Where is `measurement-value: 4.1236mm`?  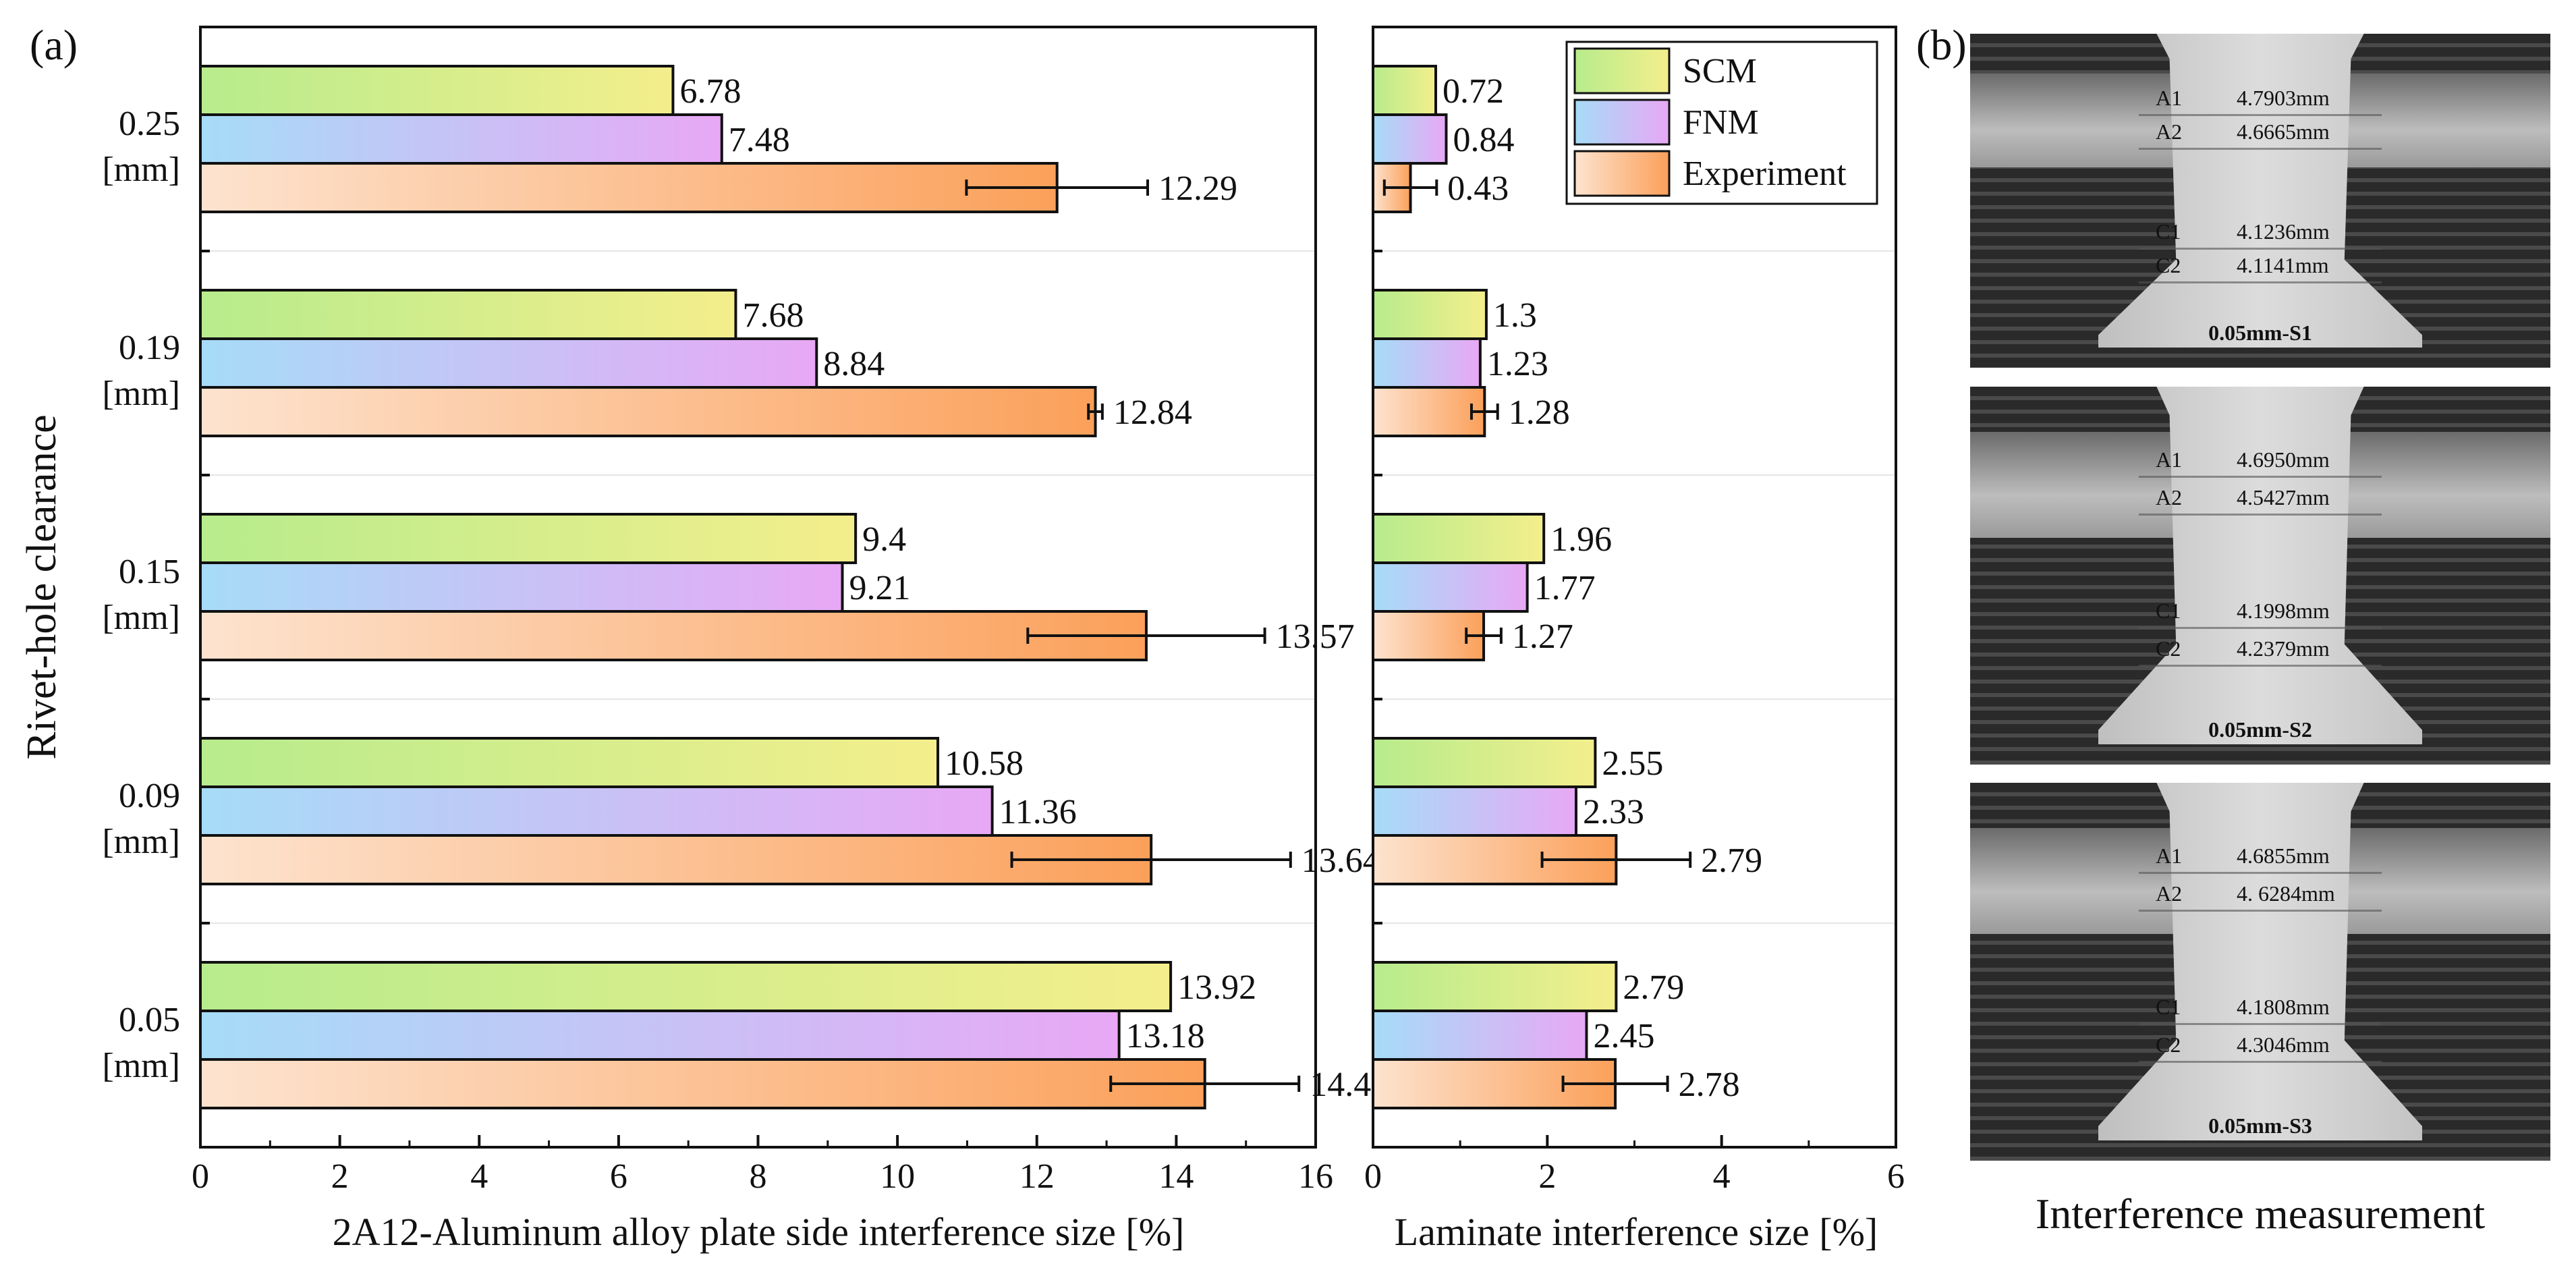 measurement-value: 4.1236mm is located at coordinates (2283, 231).